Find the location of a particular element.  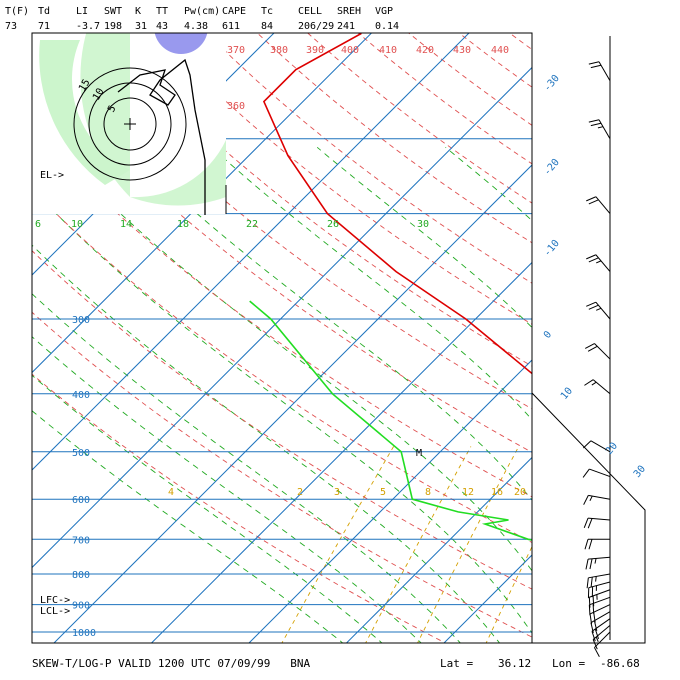

header-value-6: 4.38 is located at coordinates (196, 26).